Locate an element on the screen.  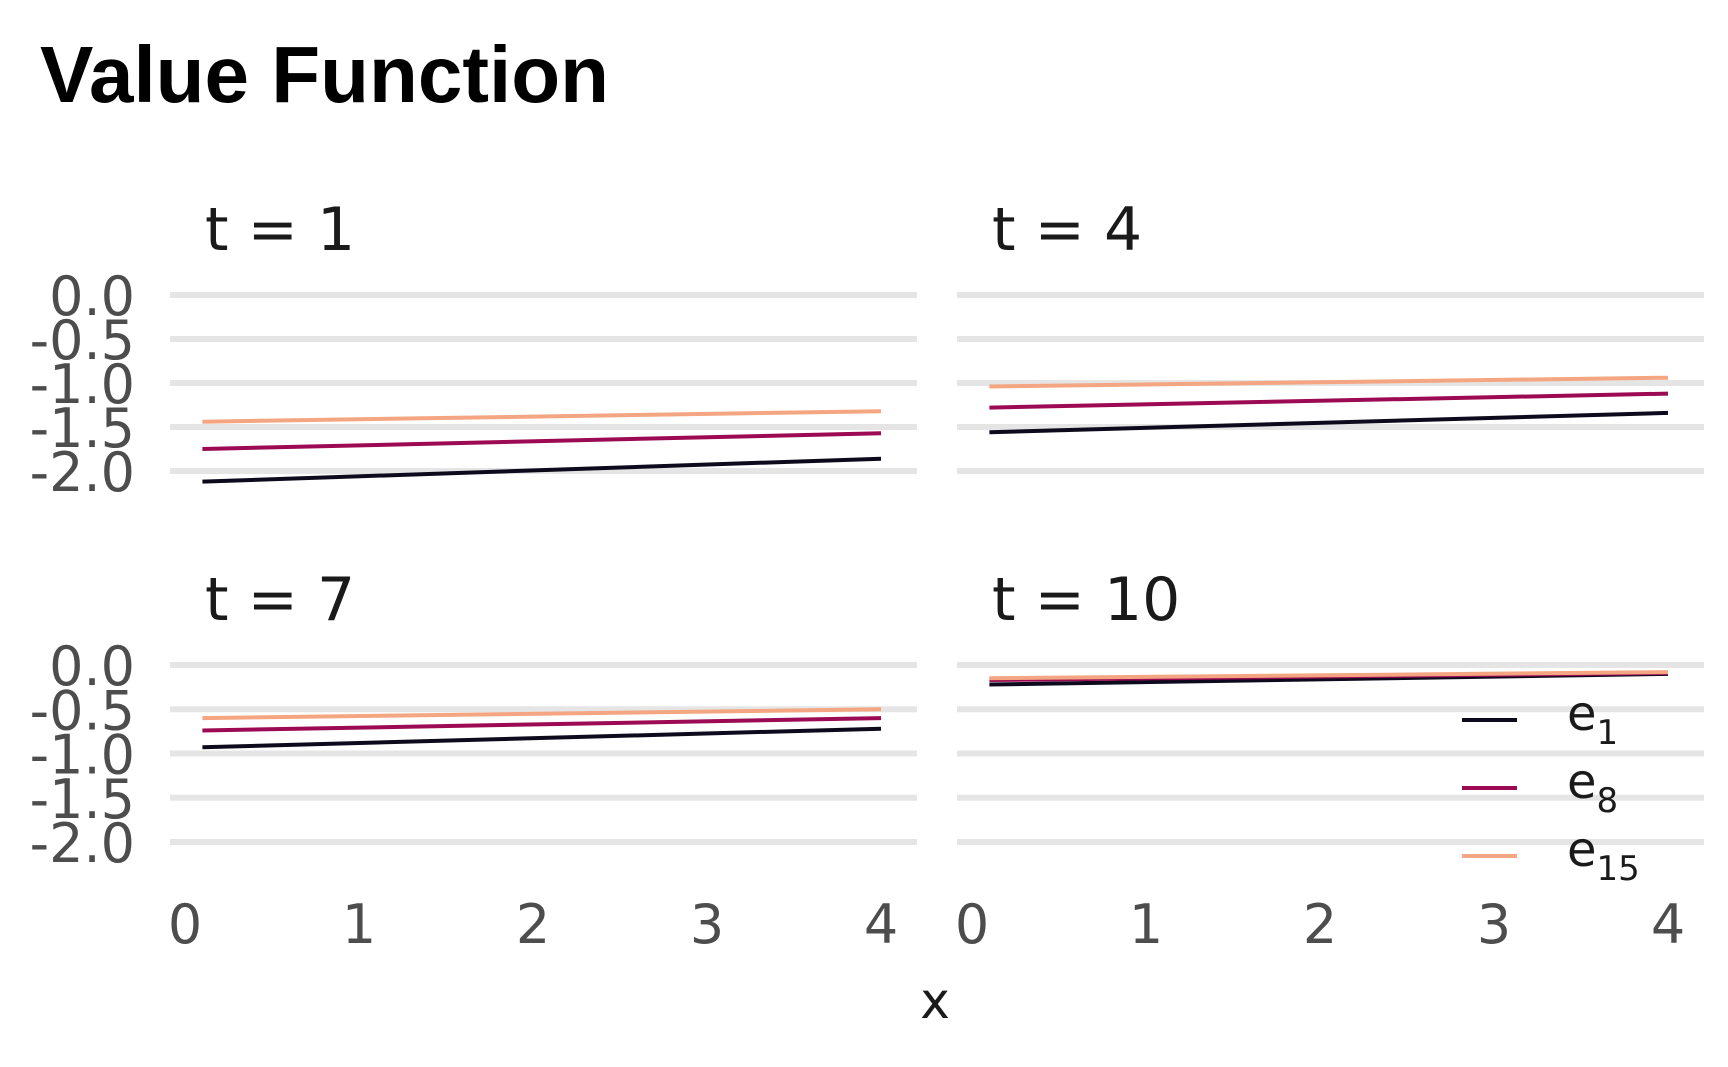
chart-title: Value Function is located at coordinates (324, 74).